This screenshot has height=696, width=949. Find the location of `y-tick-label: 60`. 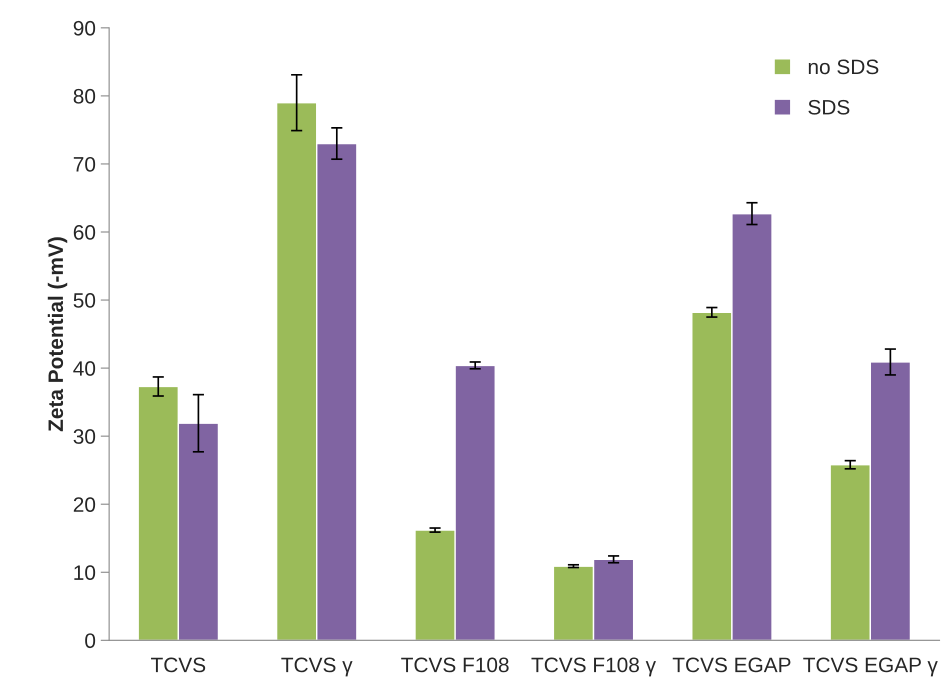

y-tick-label: 60 is located at coordinates (85, 232).